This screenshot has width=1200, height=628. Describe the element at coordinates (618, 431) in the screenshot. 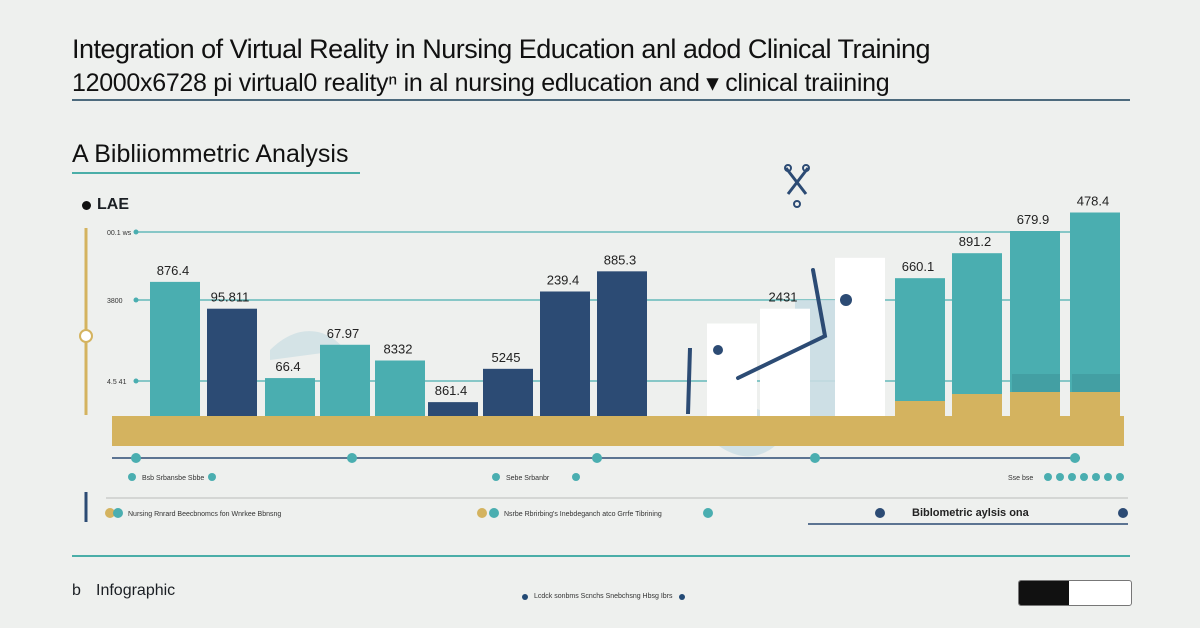

I see `baseline-band` at that location.